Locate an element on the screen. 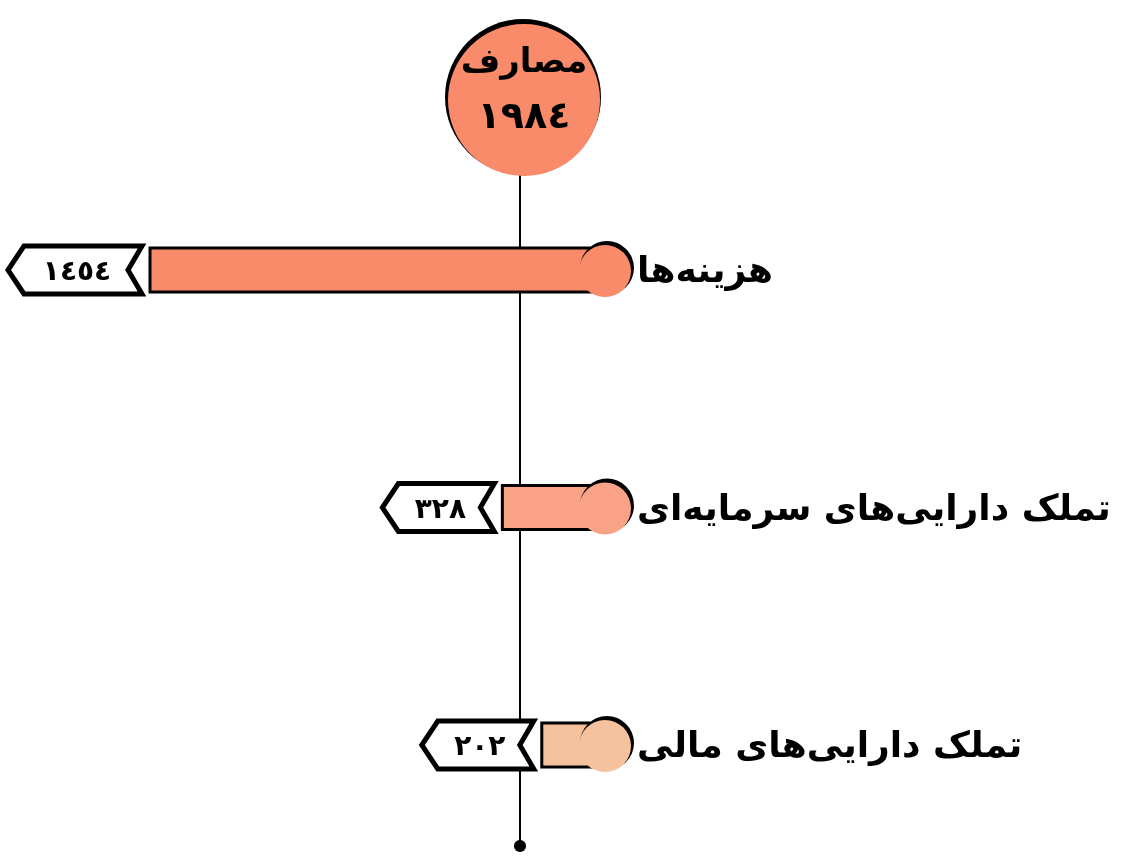 The image size is (1127, 856). chart-subtitle: ١٩٨٤ is located at coordinates (524, 115).